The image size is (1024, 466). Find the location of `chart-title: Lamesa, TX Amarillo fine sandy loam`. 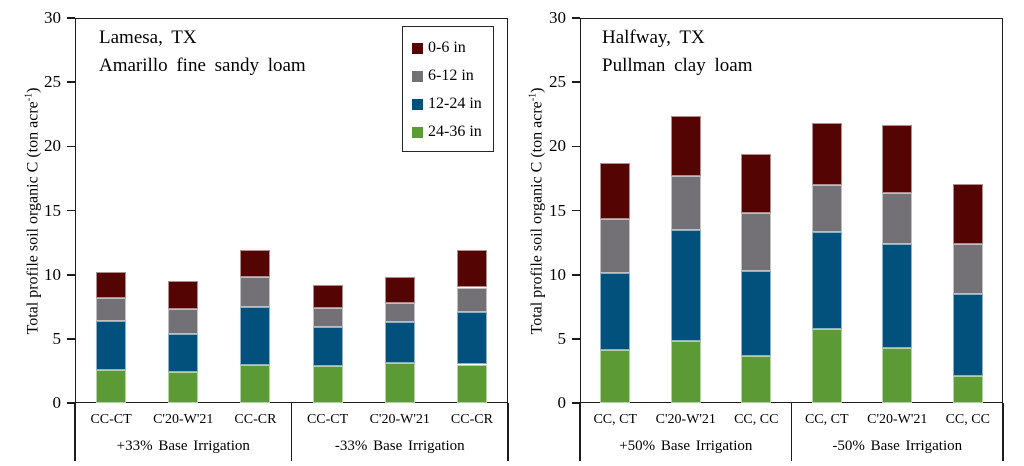

chart-title: Lamesa, TX Amarillo fine sandy loam is located at coordinates (202, 52).